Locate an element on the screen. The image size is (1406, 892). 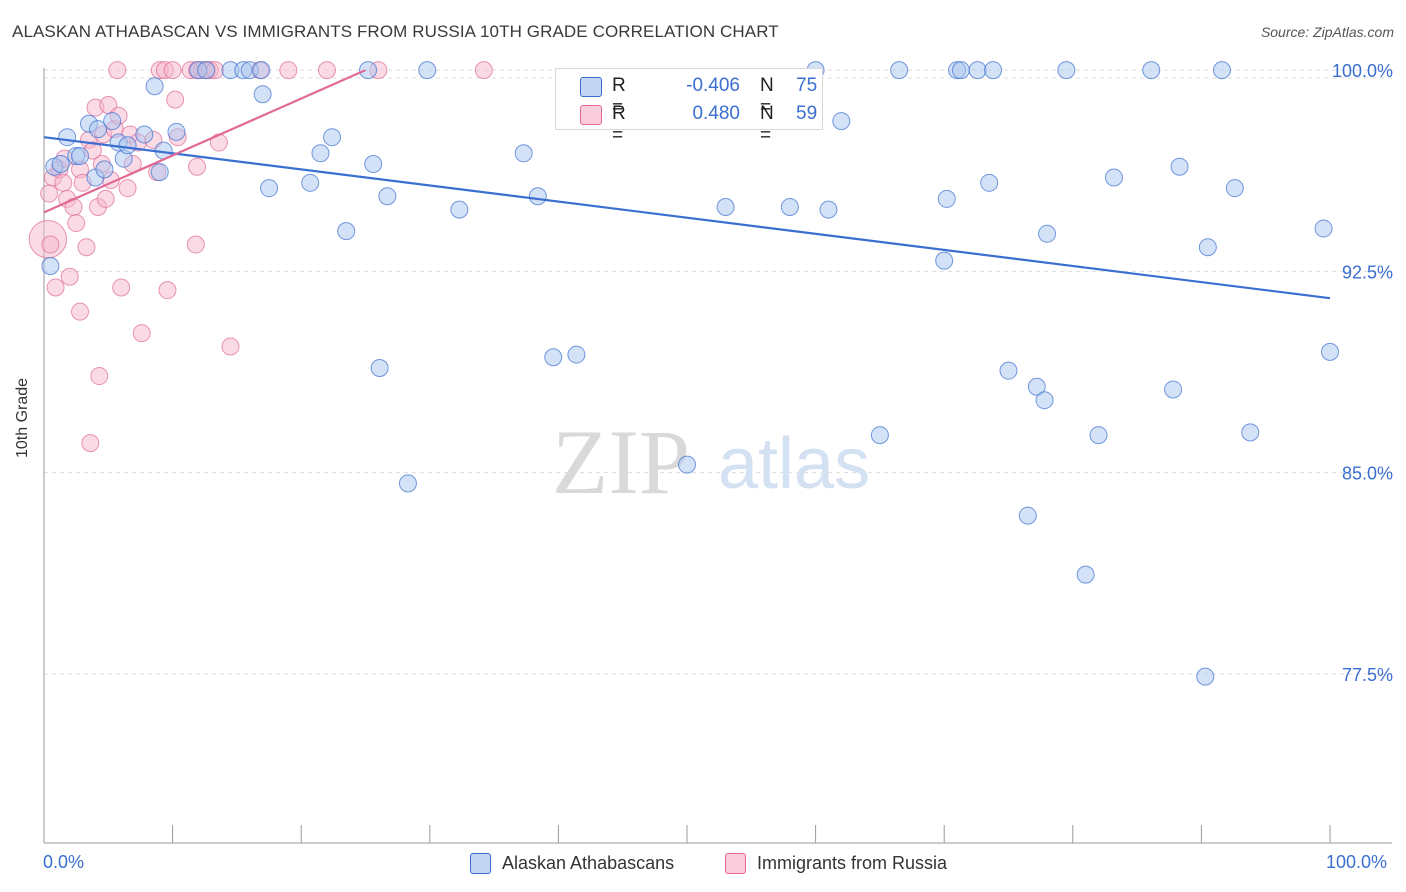
y-tick-label: 92.5% is located at coordinates (1367, 272).